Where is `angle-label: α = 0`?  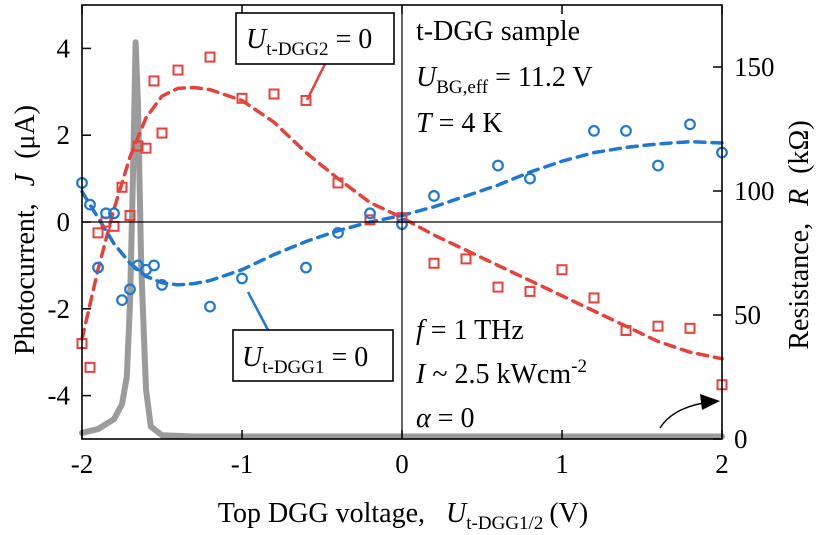
angle-label: α = 0 is located at coordinates (445, 418).